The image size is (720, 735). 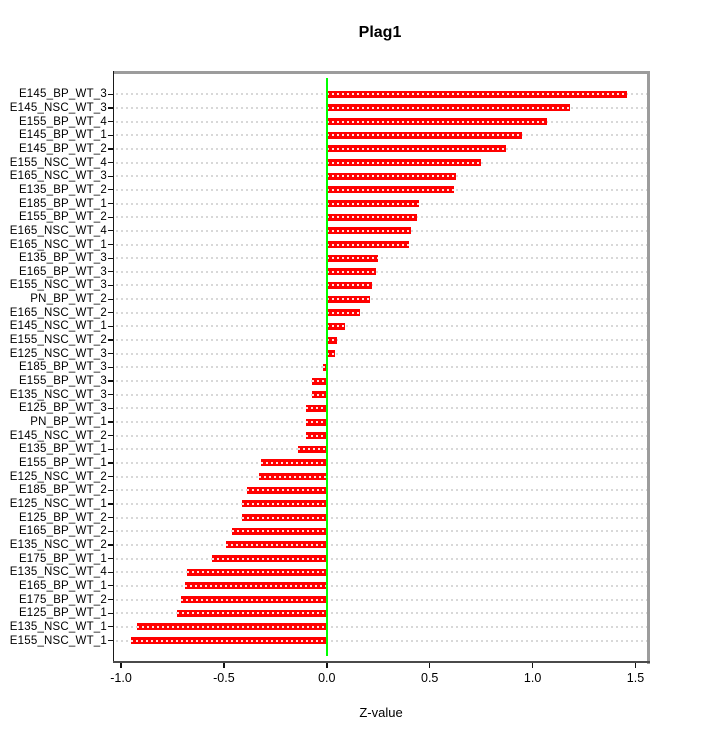 I want to click on y-axis-label: E185_BP_WT_1, so click(x=62, y=203).